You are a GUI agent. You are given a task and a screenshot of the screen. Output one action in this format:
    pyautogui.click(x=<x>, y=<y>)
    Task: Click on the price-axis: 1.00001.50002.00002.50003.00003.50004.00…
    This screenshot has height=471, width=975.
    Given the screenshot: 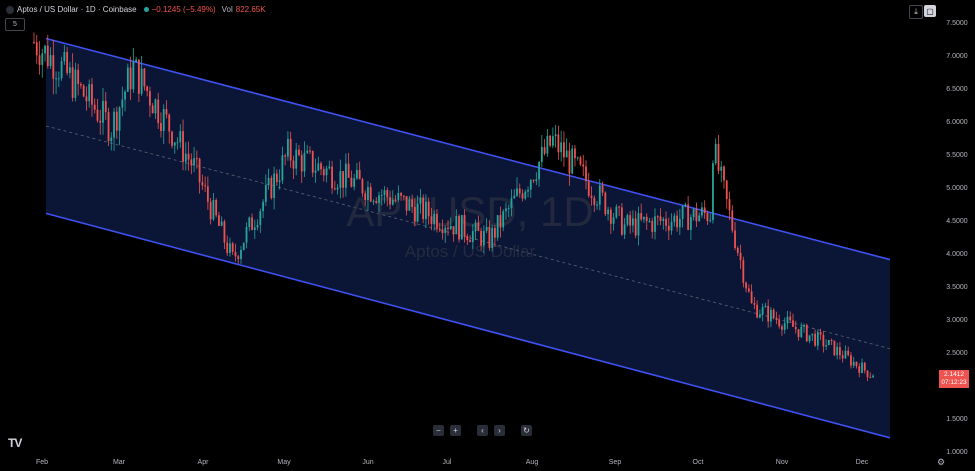 What is the action you would take?
    pyautogui.click(x=957, y=238)
    